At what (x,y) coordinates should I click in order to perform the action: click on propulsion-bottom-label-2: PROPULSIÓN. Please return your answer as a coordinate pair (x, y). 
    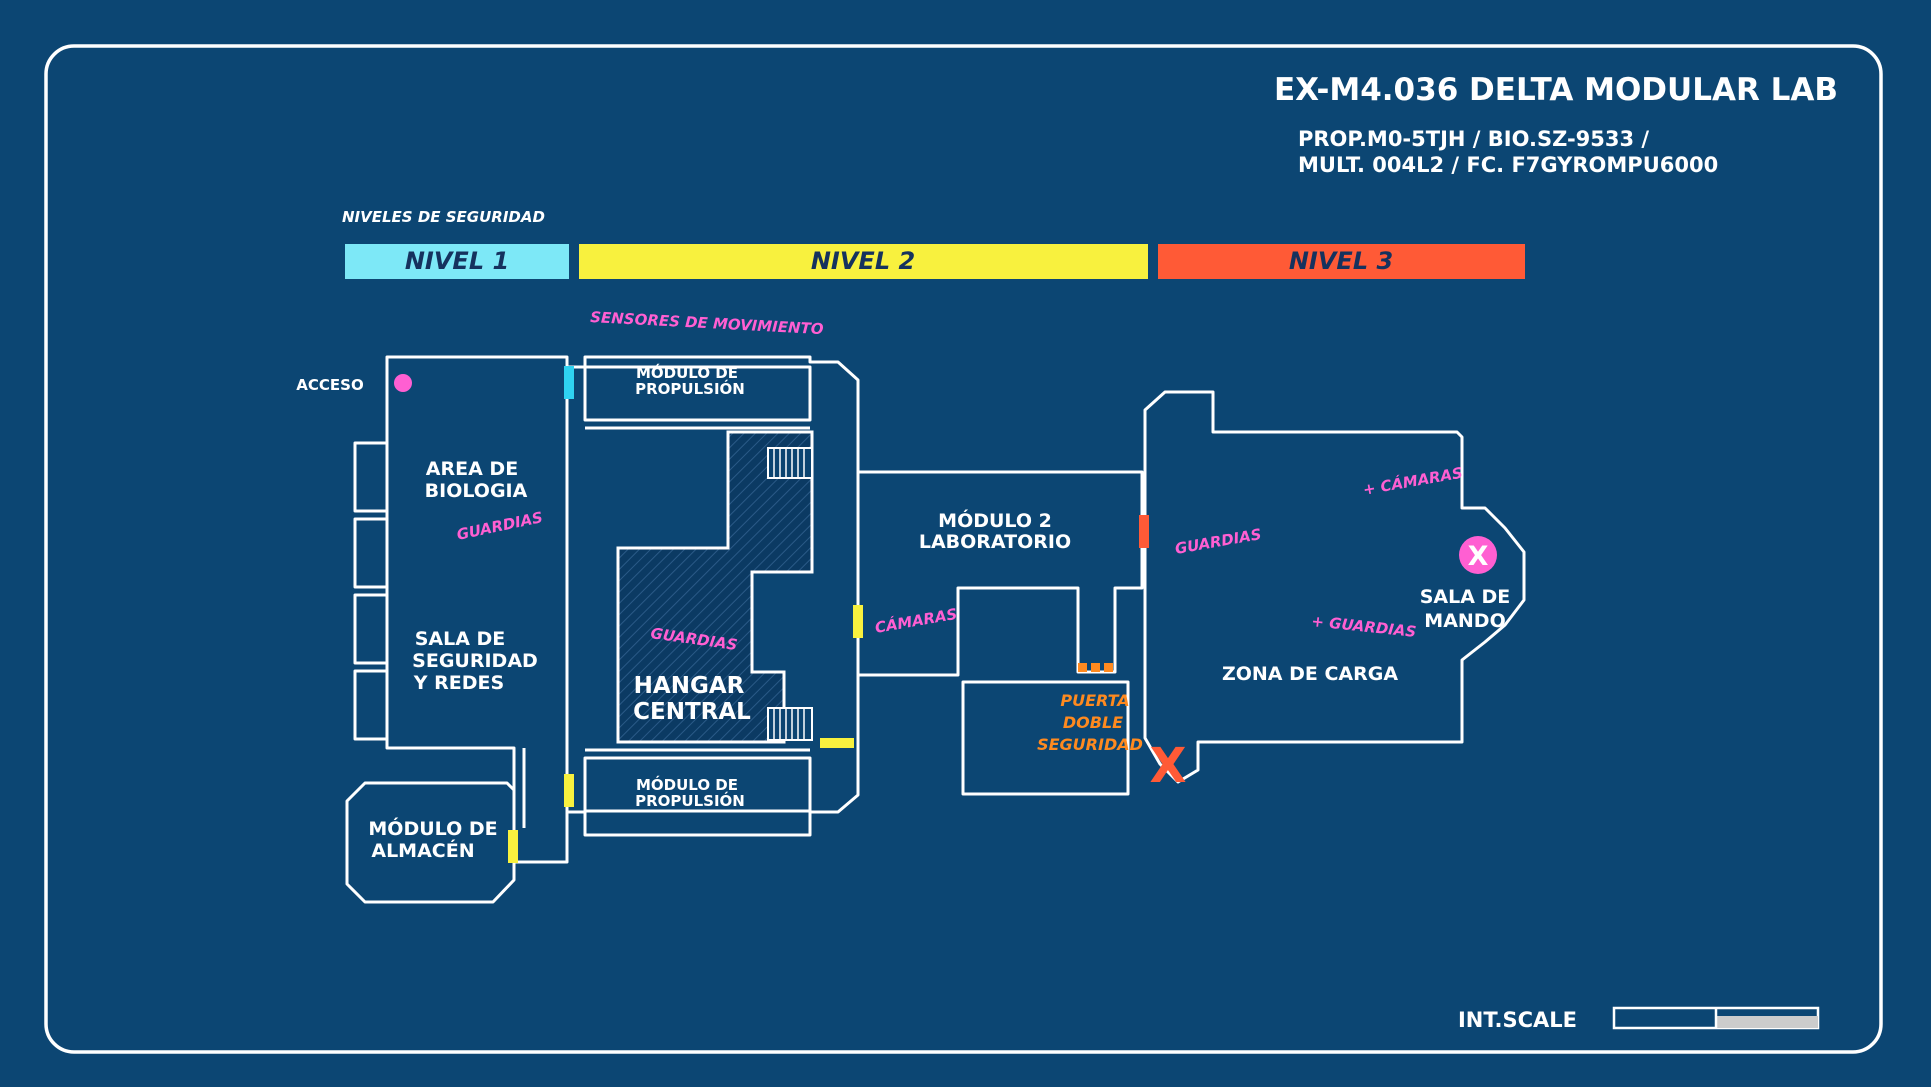
    Looking at the image, I should click on (690, 800).